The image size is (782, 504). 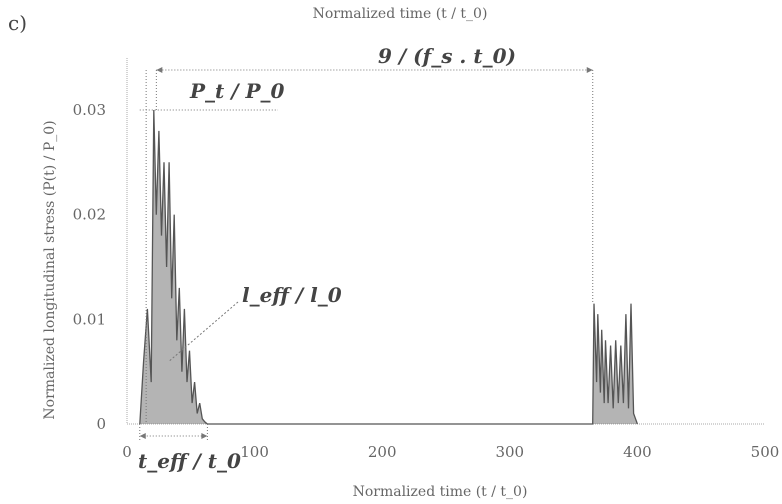 What do you see at coordinates (101, 424) in the screenshot?
I see `y-tick-label: 0` at bounding box center [101, 424].